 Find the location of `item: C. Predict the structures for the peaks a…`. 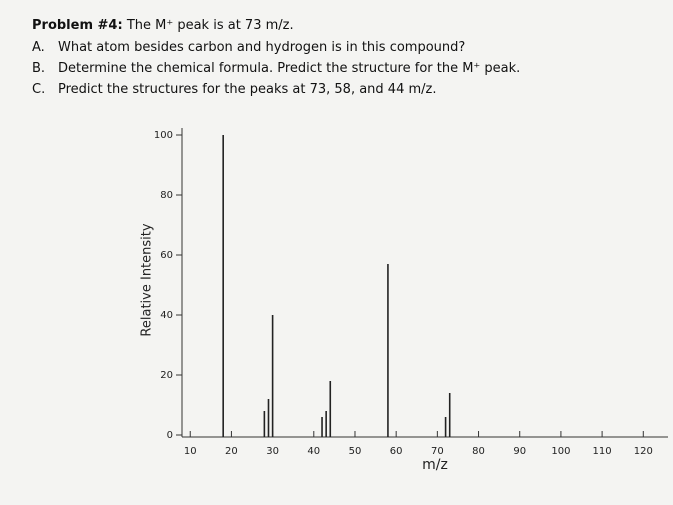

item: C. Predict the structures for the peaks a… is located at coordinates (234, 89).